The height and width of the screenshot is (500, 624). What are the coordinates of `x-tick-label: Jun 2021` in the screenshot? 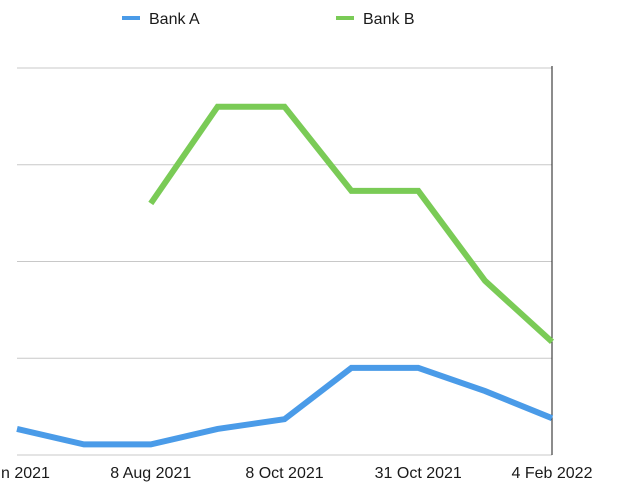 It's located at (25, 473).